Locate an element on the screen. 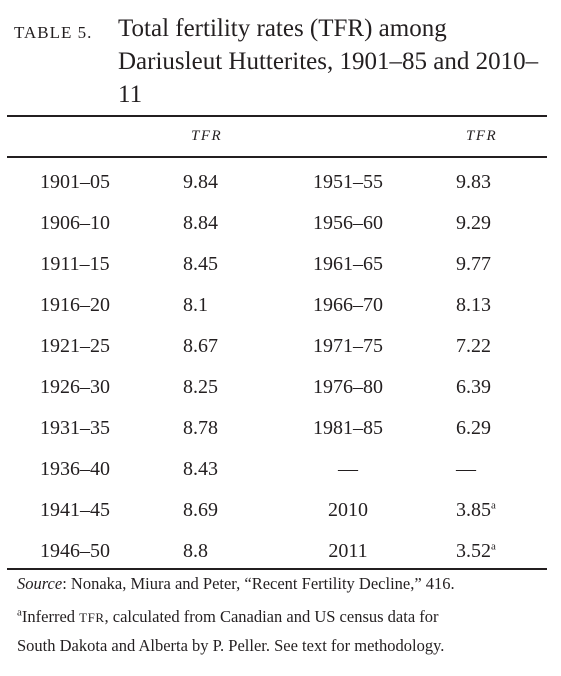 This screenshot has width=561, height=676. tfr-left-cell-value: 8.67 is located at coordinates (200, 346).